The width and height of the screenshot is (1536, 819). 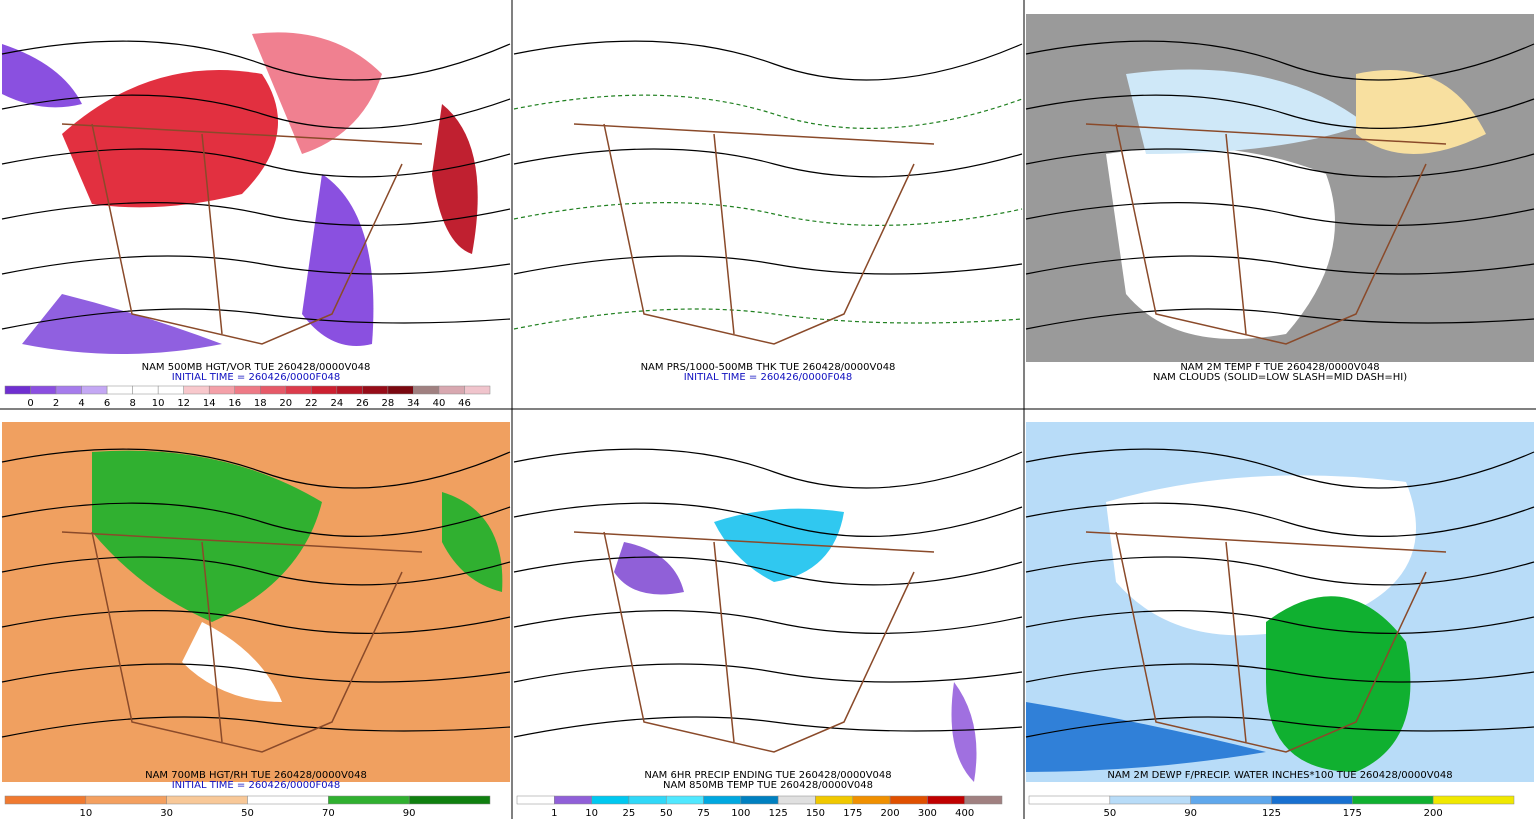 I want to click on map-caption: NAM CLOUDS (SOLID=LOW SLASH=MID DASH=HI), so click(x=1280, y=377).